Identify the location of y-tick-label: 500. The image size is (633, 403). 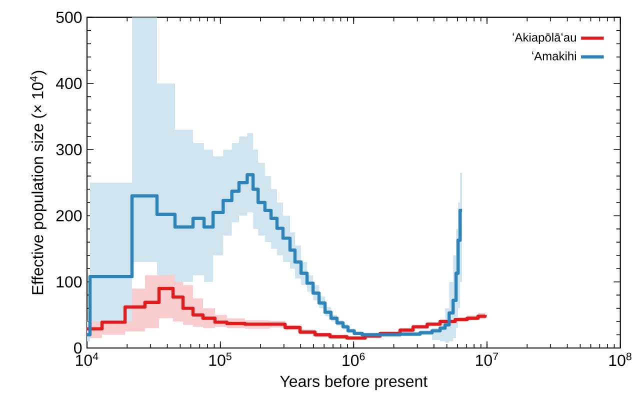
(69, 17).